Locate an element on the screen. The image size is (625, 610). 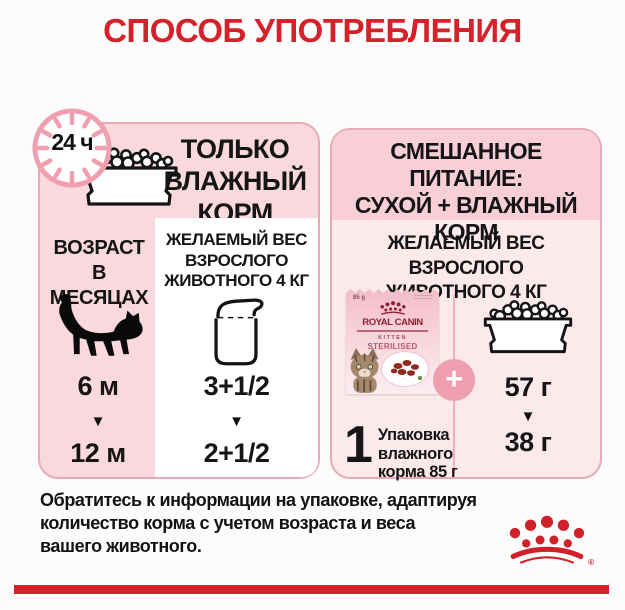
page-title: СПОСОБ УПОТРЕБЛЕНИЯ is located at coordinates (312, 30).